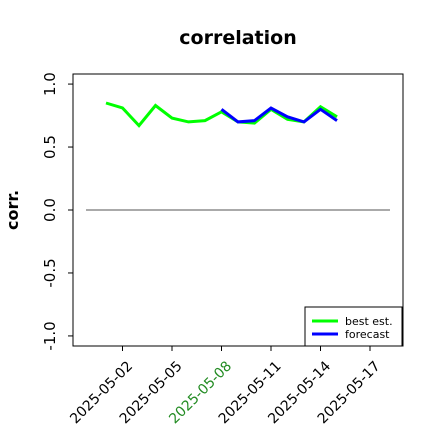 The image size is (440, 440). I want to click on legend: best est. forecast, so click(353, 326).